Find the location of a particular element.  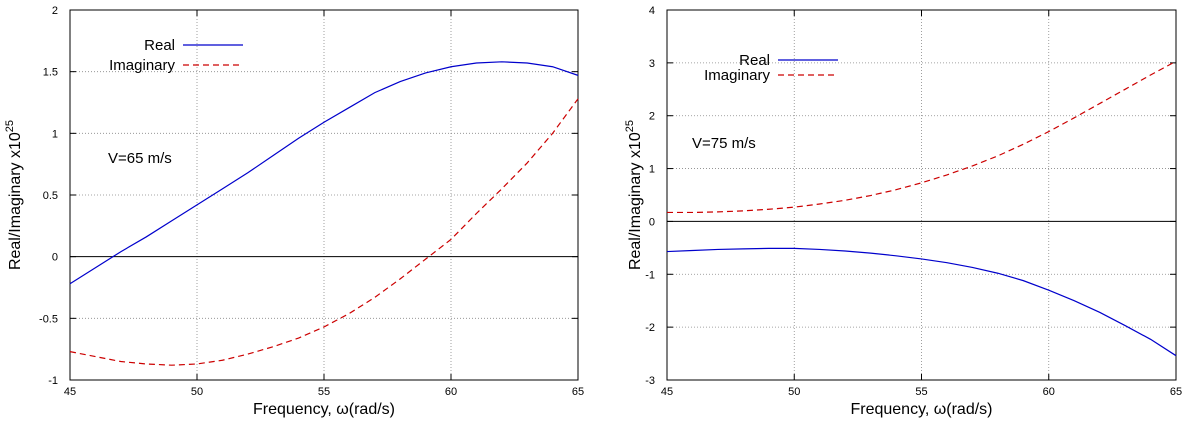

right-plot-y-axis-label: Real/Imaginary x1025 is located at coordinates (634, 195).